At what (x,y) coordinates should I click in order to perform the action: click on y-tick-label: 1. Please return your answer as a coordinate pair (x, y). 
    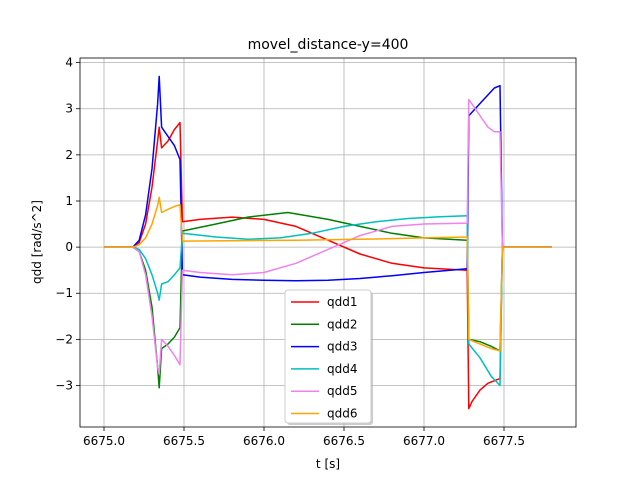
    Looking at the image, I should click on (69, 201).